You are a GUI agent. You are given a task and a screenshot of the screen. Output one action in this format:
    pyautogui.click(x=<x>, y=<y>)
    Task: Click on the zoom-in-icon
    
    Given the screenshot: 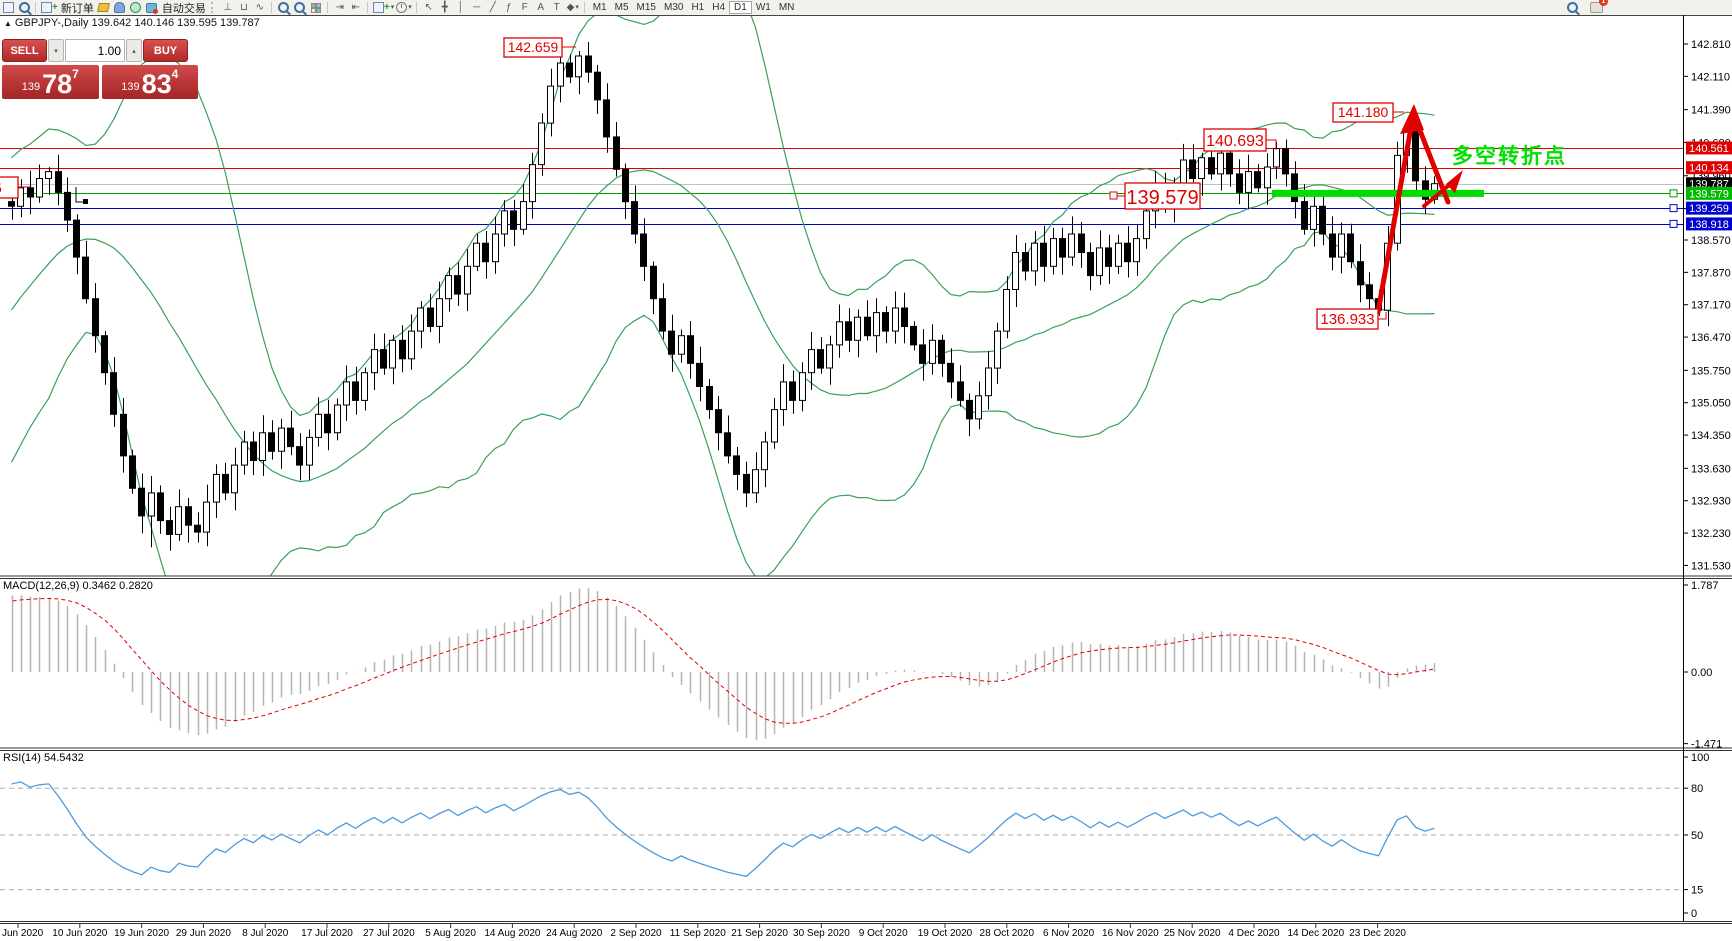 What is the action you would take?
    pyautogui.click(x=284, y=7)
    